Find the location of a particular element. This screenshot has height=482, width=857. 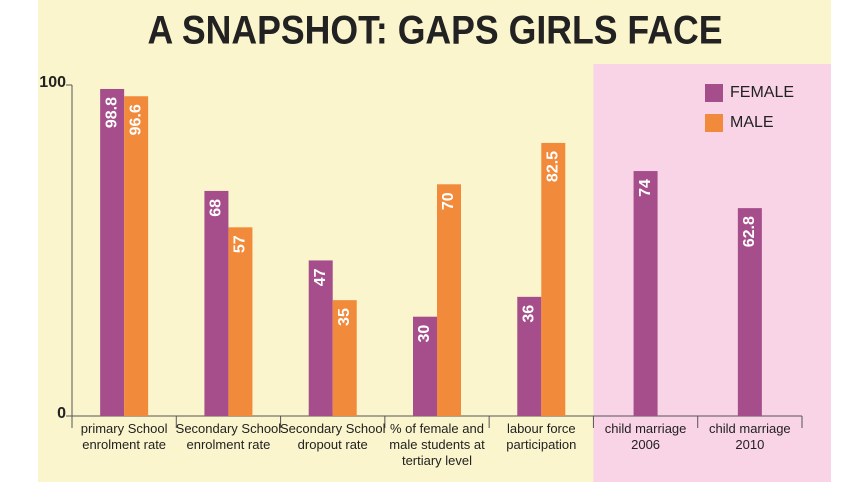

value-label: 47 is located at coordinates (320, 277).